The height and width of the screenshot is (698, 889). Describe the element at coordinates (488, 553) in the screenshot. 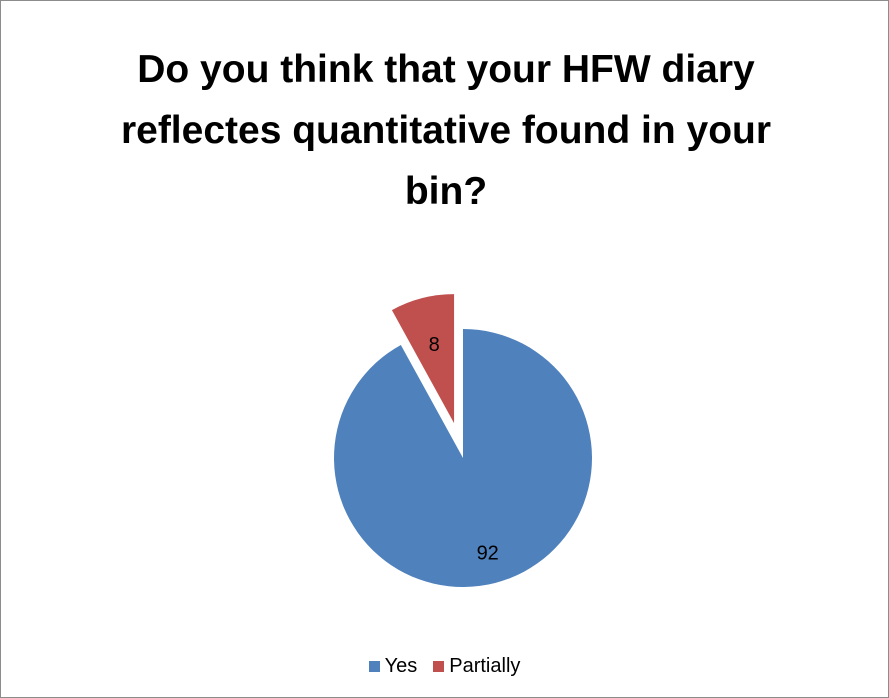

I see `data-label-yes: 92` at that location.